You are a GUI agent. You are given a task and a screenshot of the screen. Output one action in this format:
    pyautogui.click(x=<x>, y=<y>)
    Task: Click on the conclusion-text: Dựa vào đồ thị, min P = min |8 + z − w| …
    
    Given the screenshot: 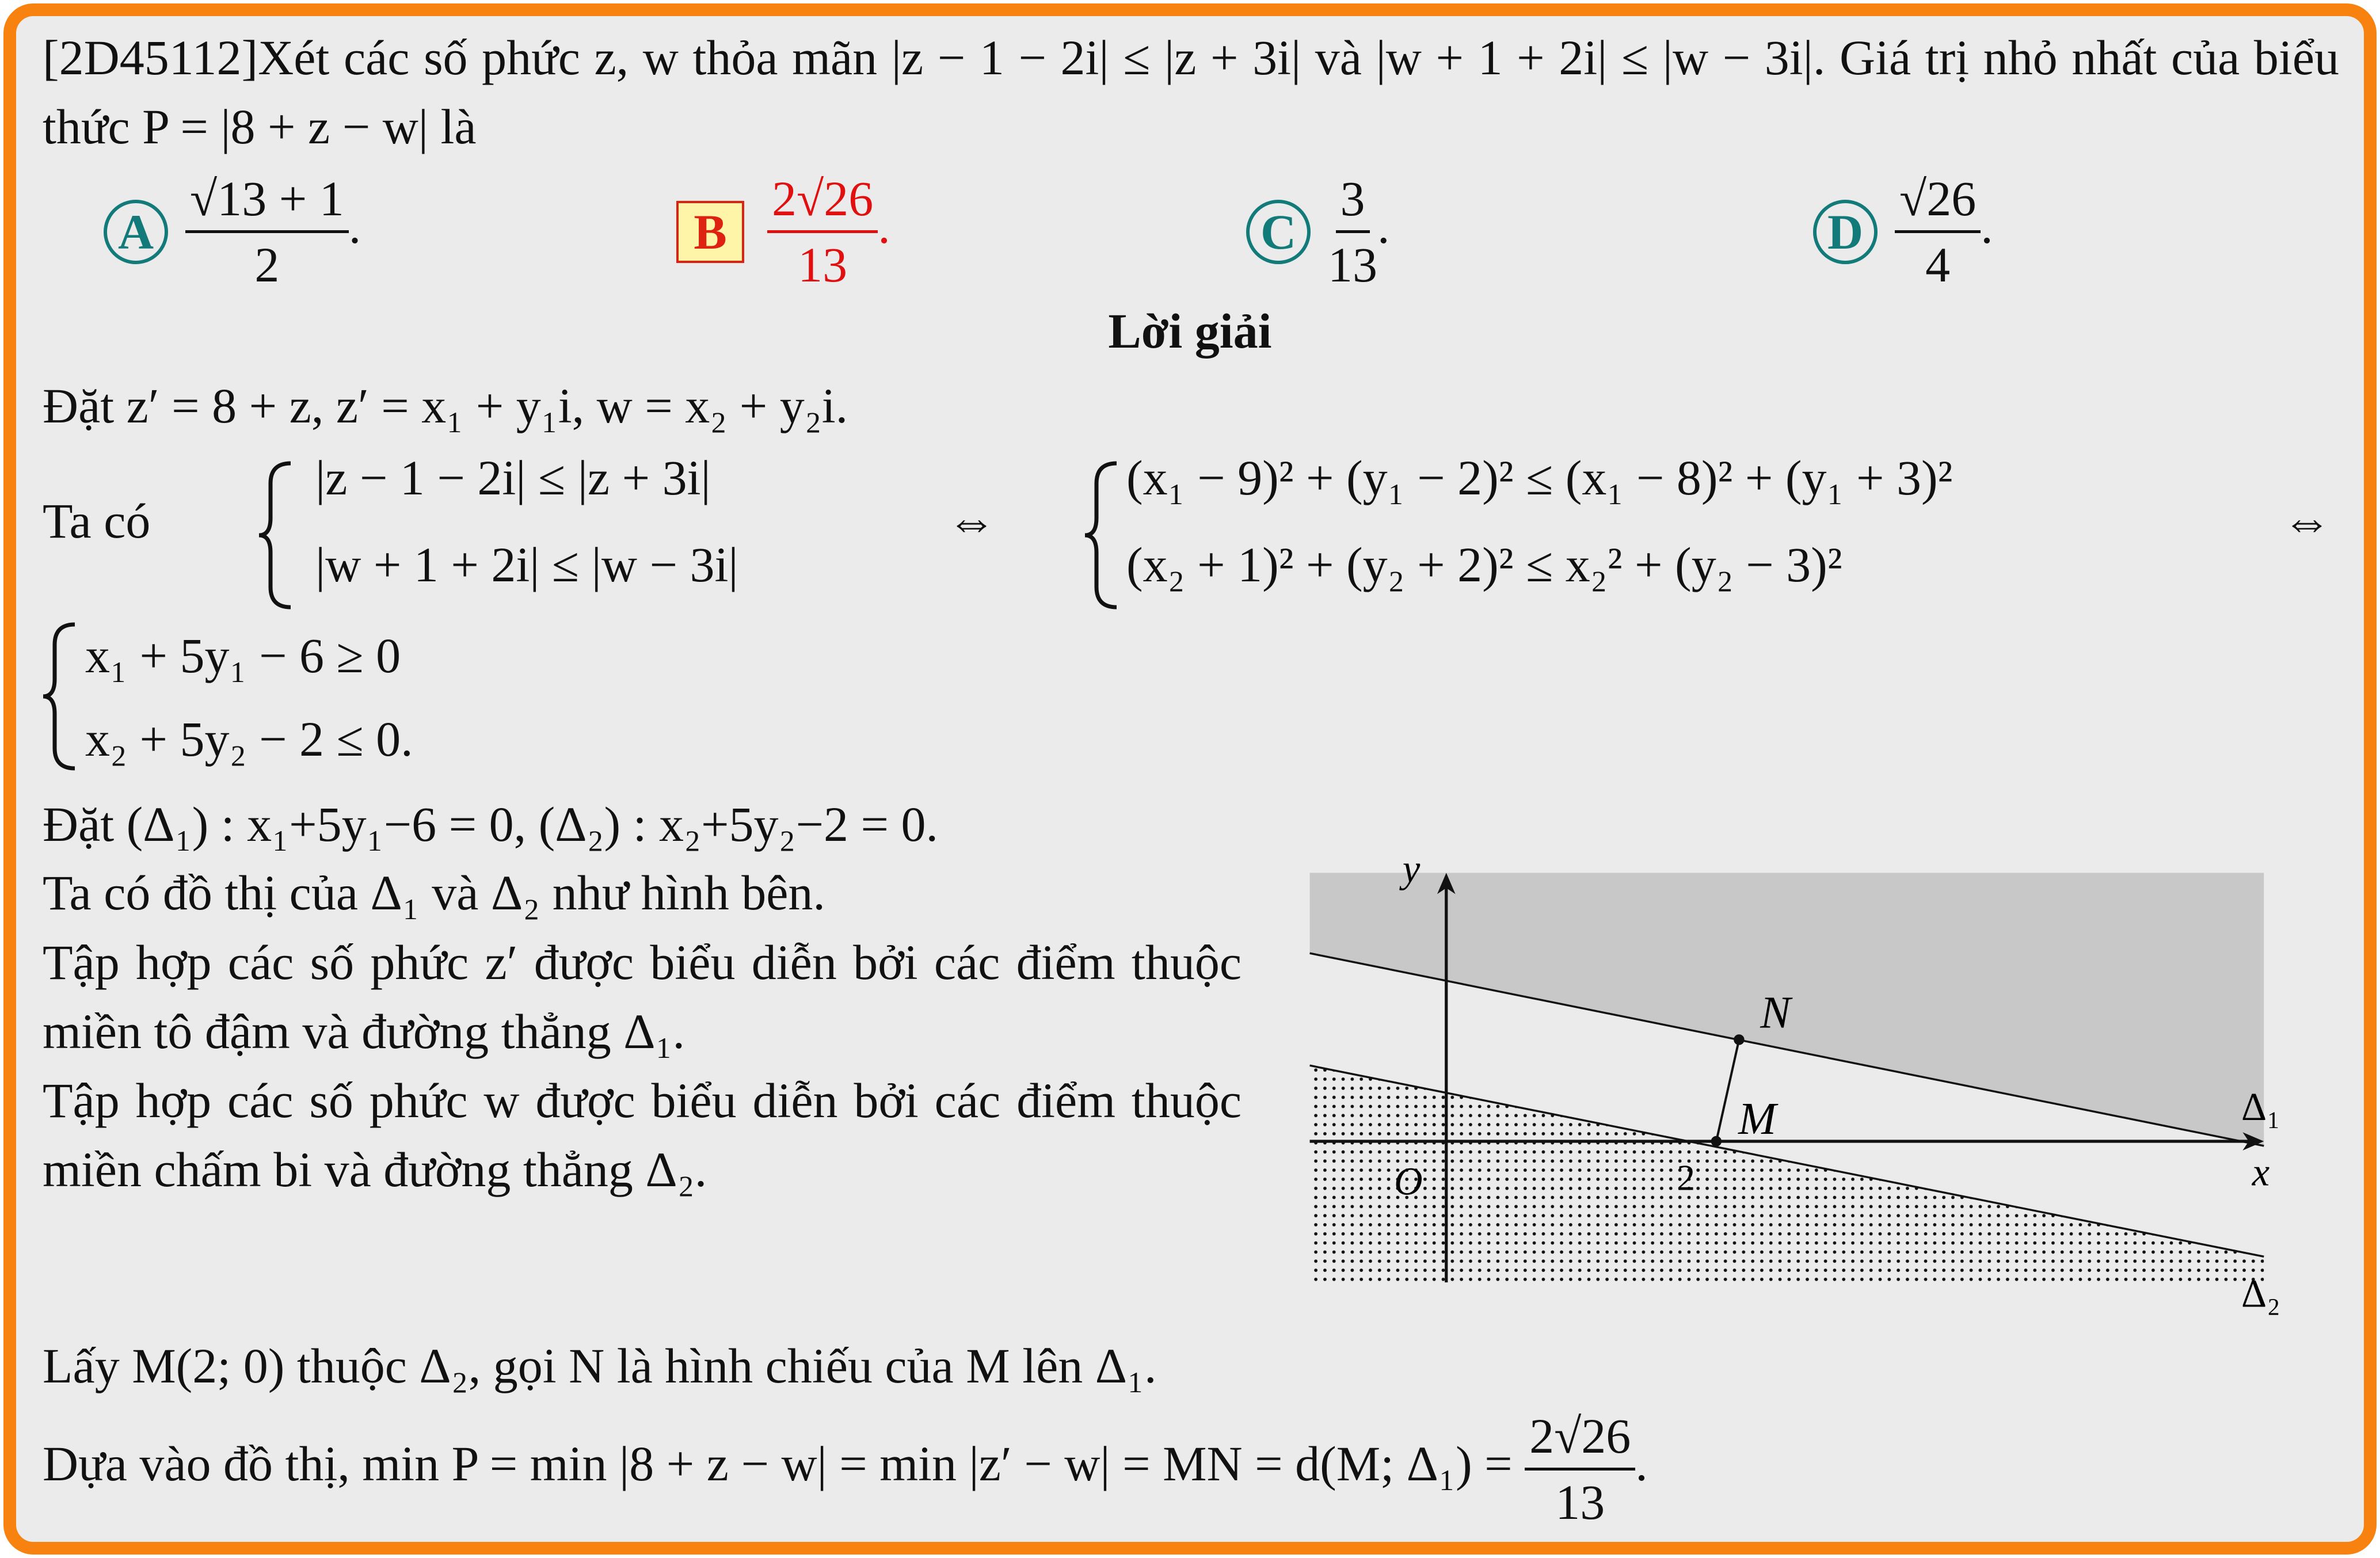 What is the action you would take?
    pyautogui.click(x=778, y=1464)
    